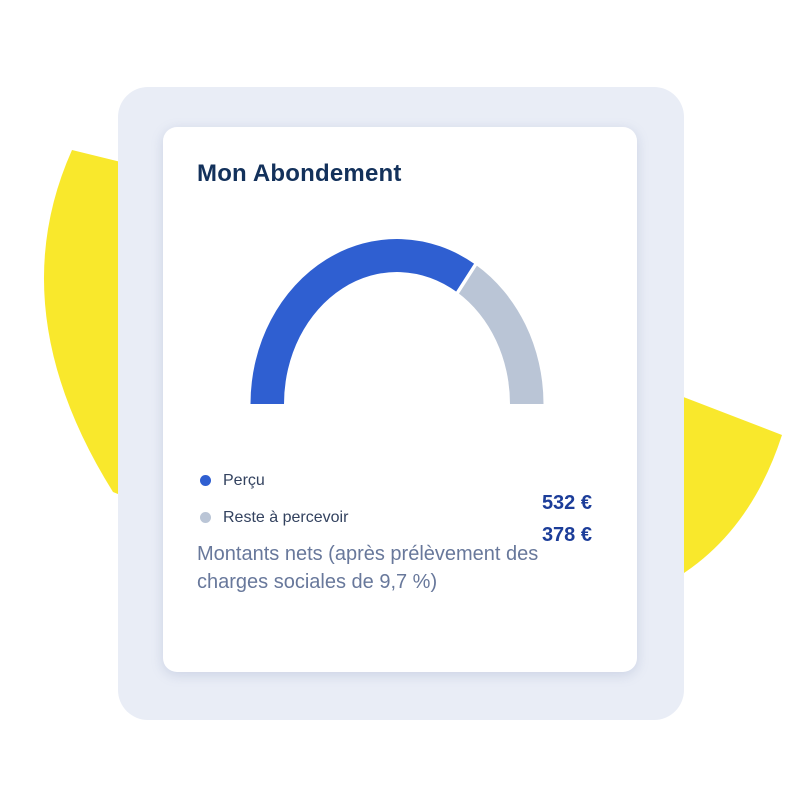  I want to click on legend-label-reste: Reste à percevoir, so click(286, 517).